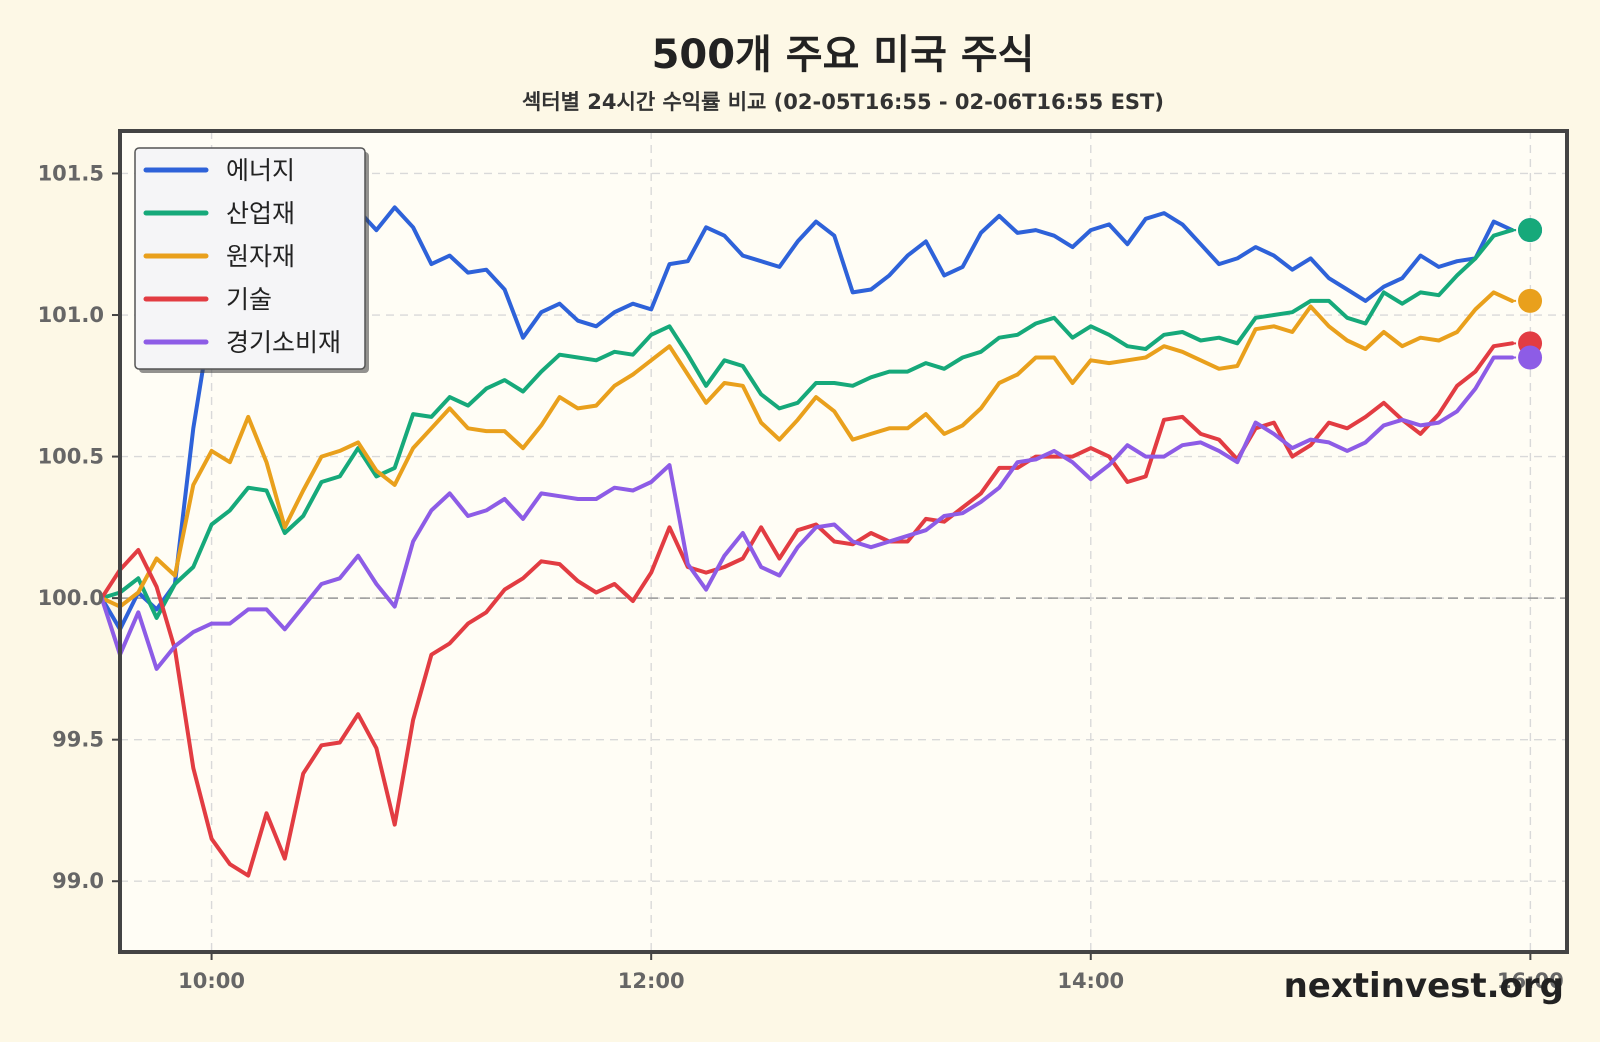  What do you see at coordinates (71, 457) in the screenshot?
I see `y-tick-label: 100.5` at bounding box center [71, 457].